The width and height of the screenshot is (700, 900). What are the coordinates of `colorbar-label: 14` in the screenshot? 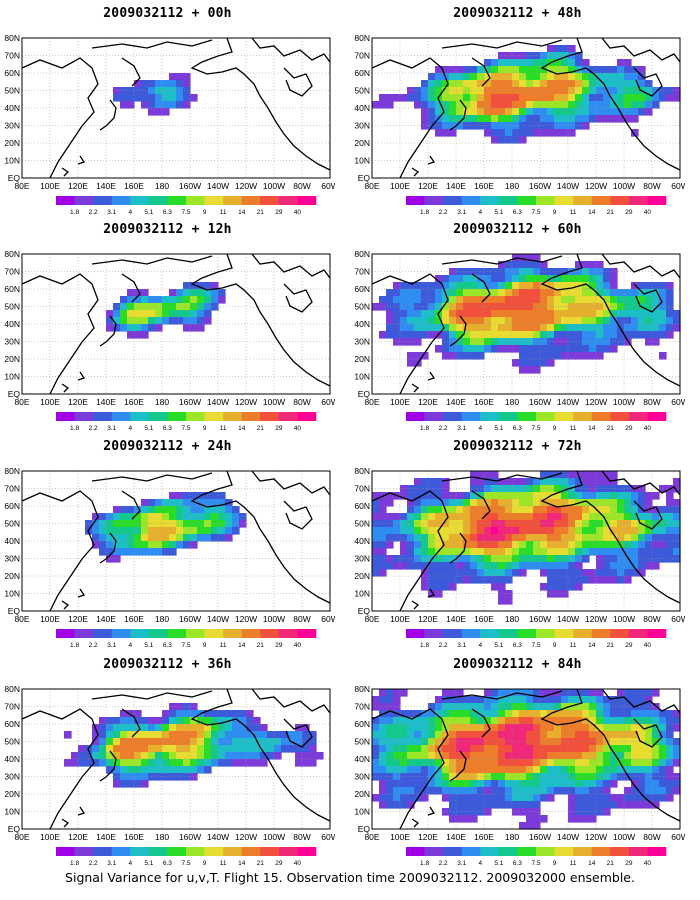 It's located at (242, 428).